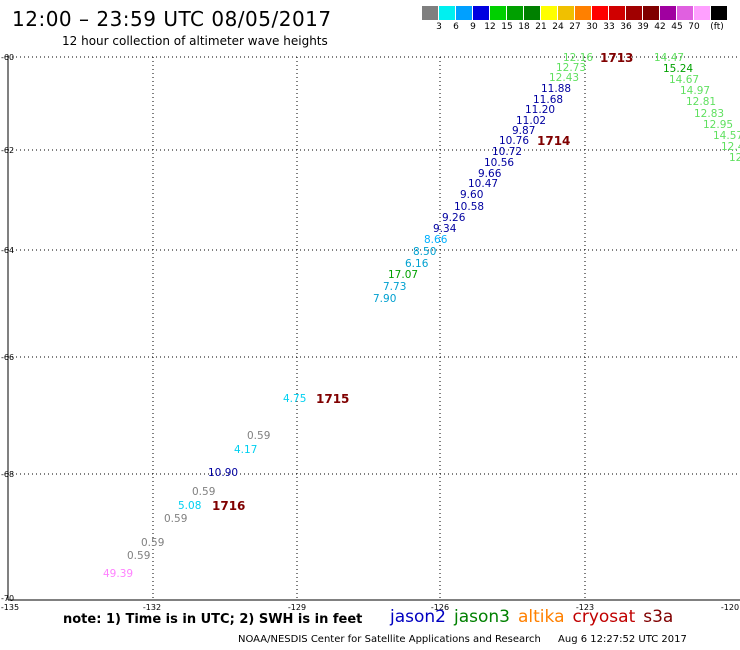 The height and width of the screenshot is (650, 740). What do you see at coordinates (701, 102) in the screenshot?
I see `wave-height-reading: 12.81` at bounding box center [701, 102].